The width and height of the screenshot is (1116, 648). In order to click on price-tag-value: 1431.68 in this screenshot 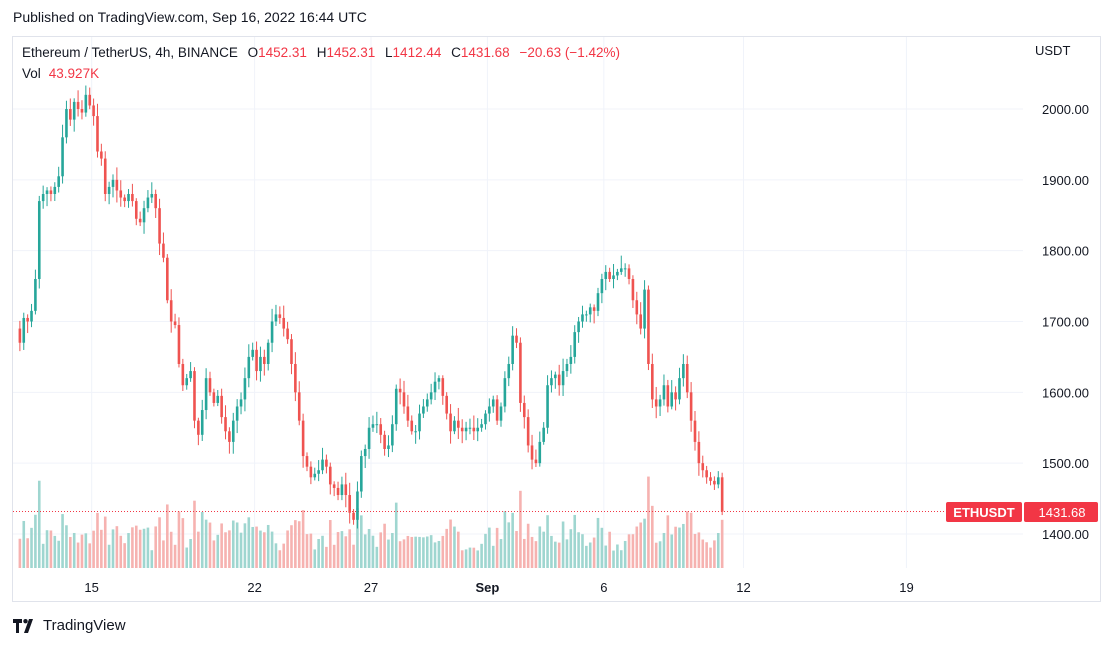, I will do `click(1062, 512)`.